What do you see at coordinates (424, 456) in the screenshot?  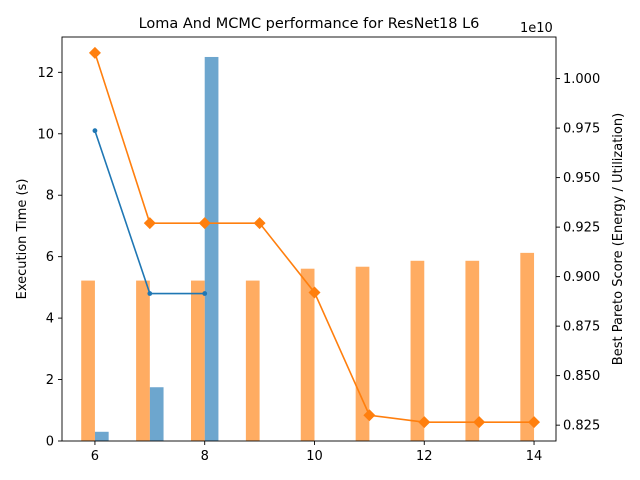 I see `x-tick-label-3: 12` at bounding box center [424, 456].